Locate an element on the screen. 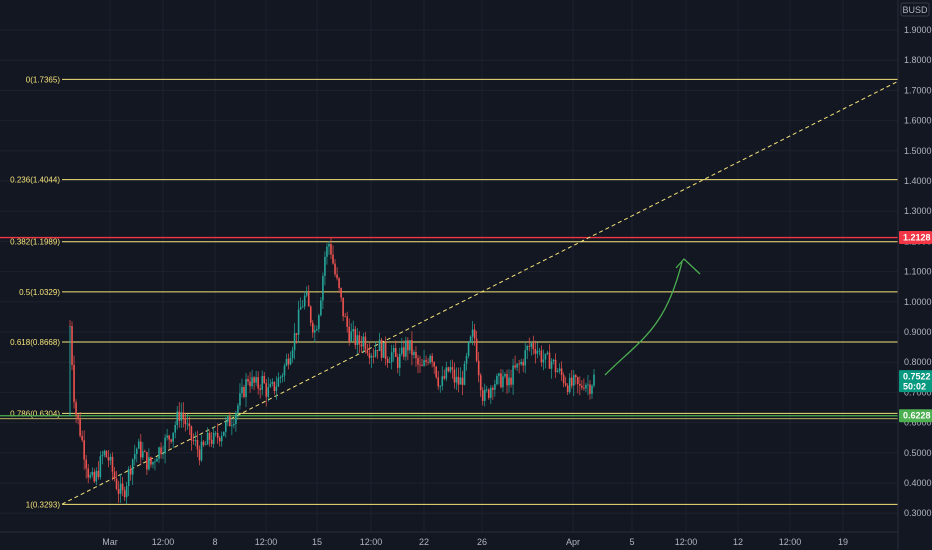 This screenshot has width=932, height=550. y-tick-label: 1.3000 is located at coordinates (918, 211).